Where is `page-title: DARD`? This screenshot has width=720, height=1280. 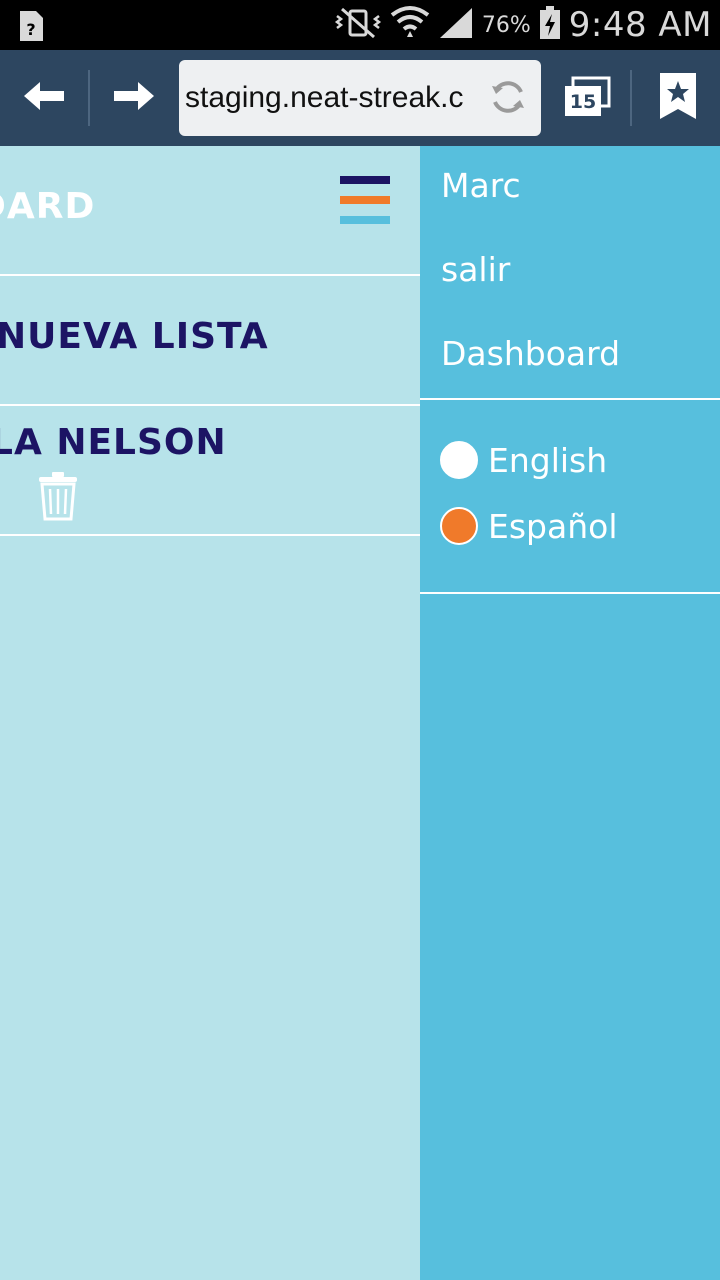
page-title: DARD is located at coordinates (48, 206).